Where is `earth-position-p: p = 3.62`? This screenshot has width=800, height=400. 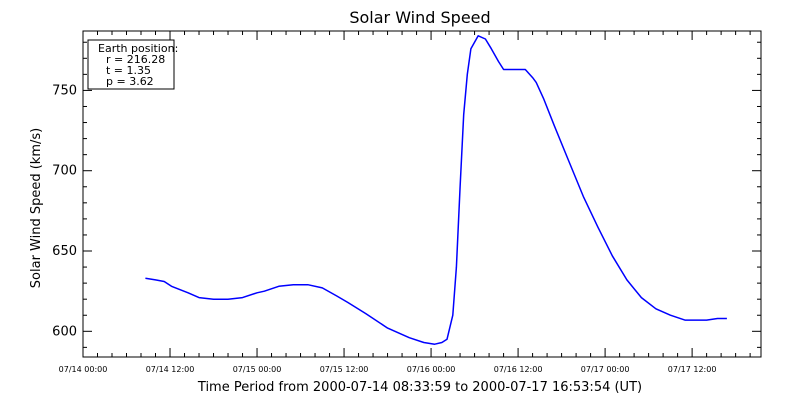
earth-position-p: p = 3.62 is located at coordinates (130, 81).